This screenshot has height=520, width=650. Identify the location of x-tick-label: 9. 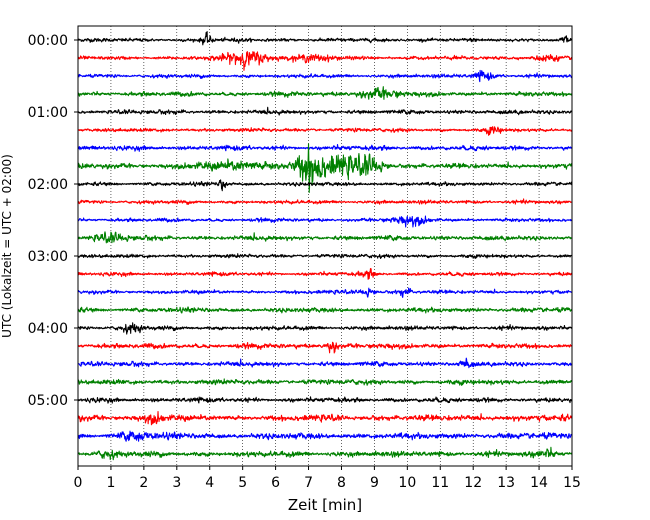
(374, 483).